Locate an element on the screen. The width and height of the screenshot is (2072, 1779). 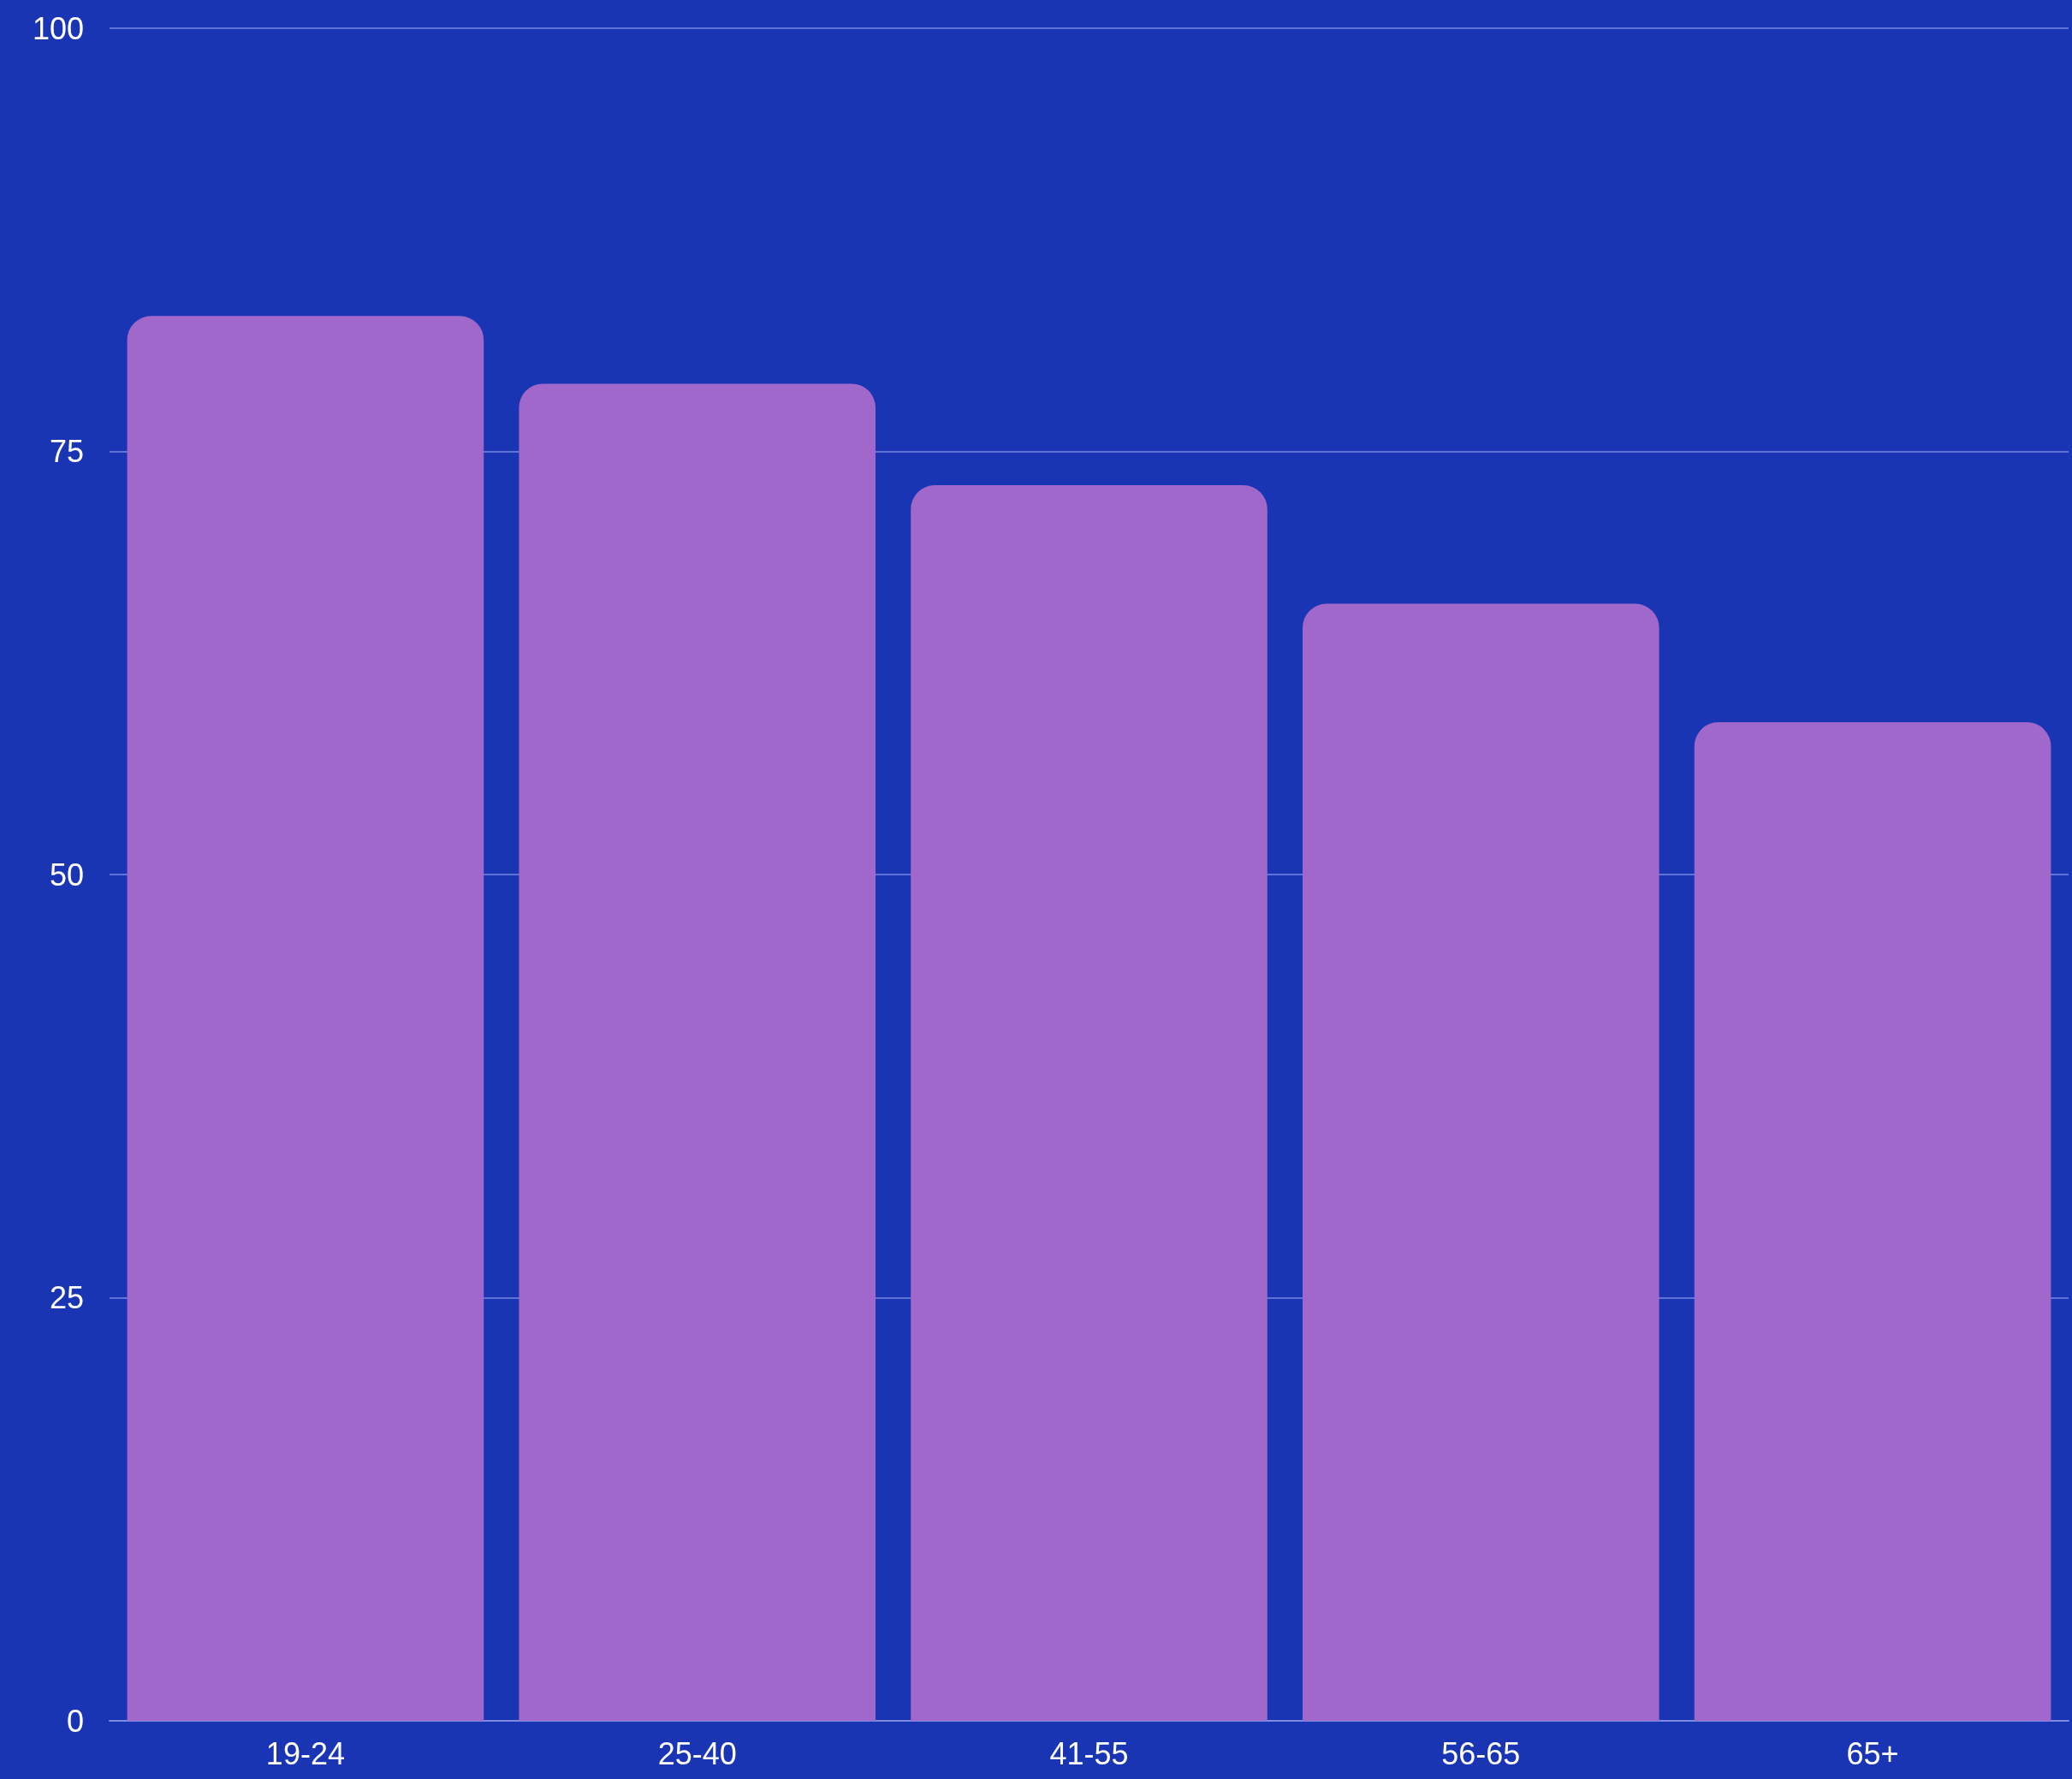
x-tick-label: 56-65 is located at coordinates (1481, 1753).